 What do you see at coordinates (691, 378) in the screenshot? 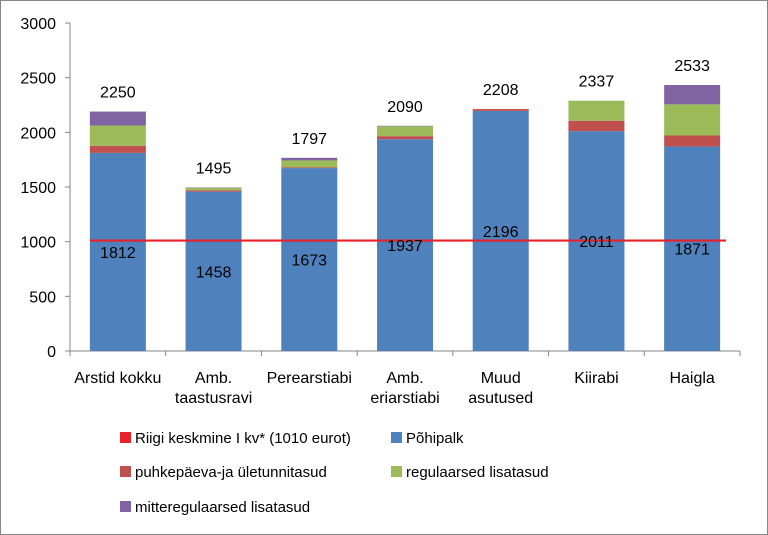
I see `x-category-label: Haigla` at bounding box center [691, 378].